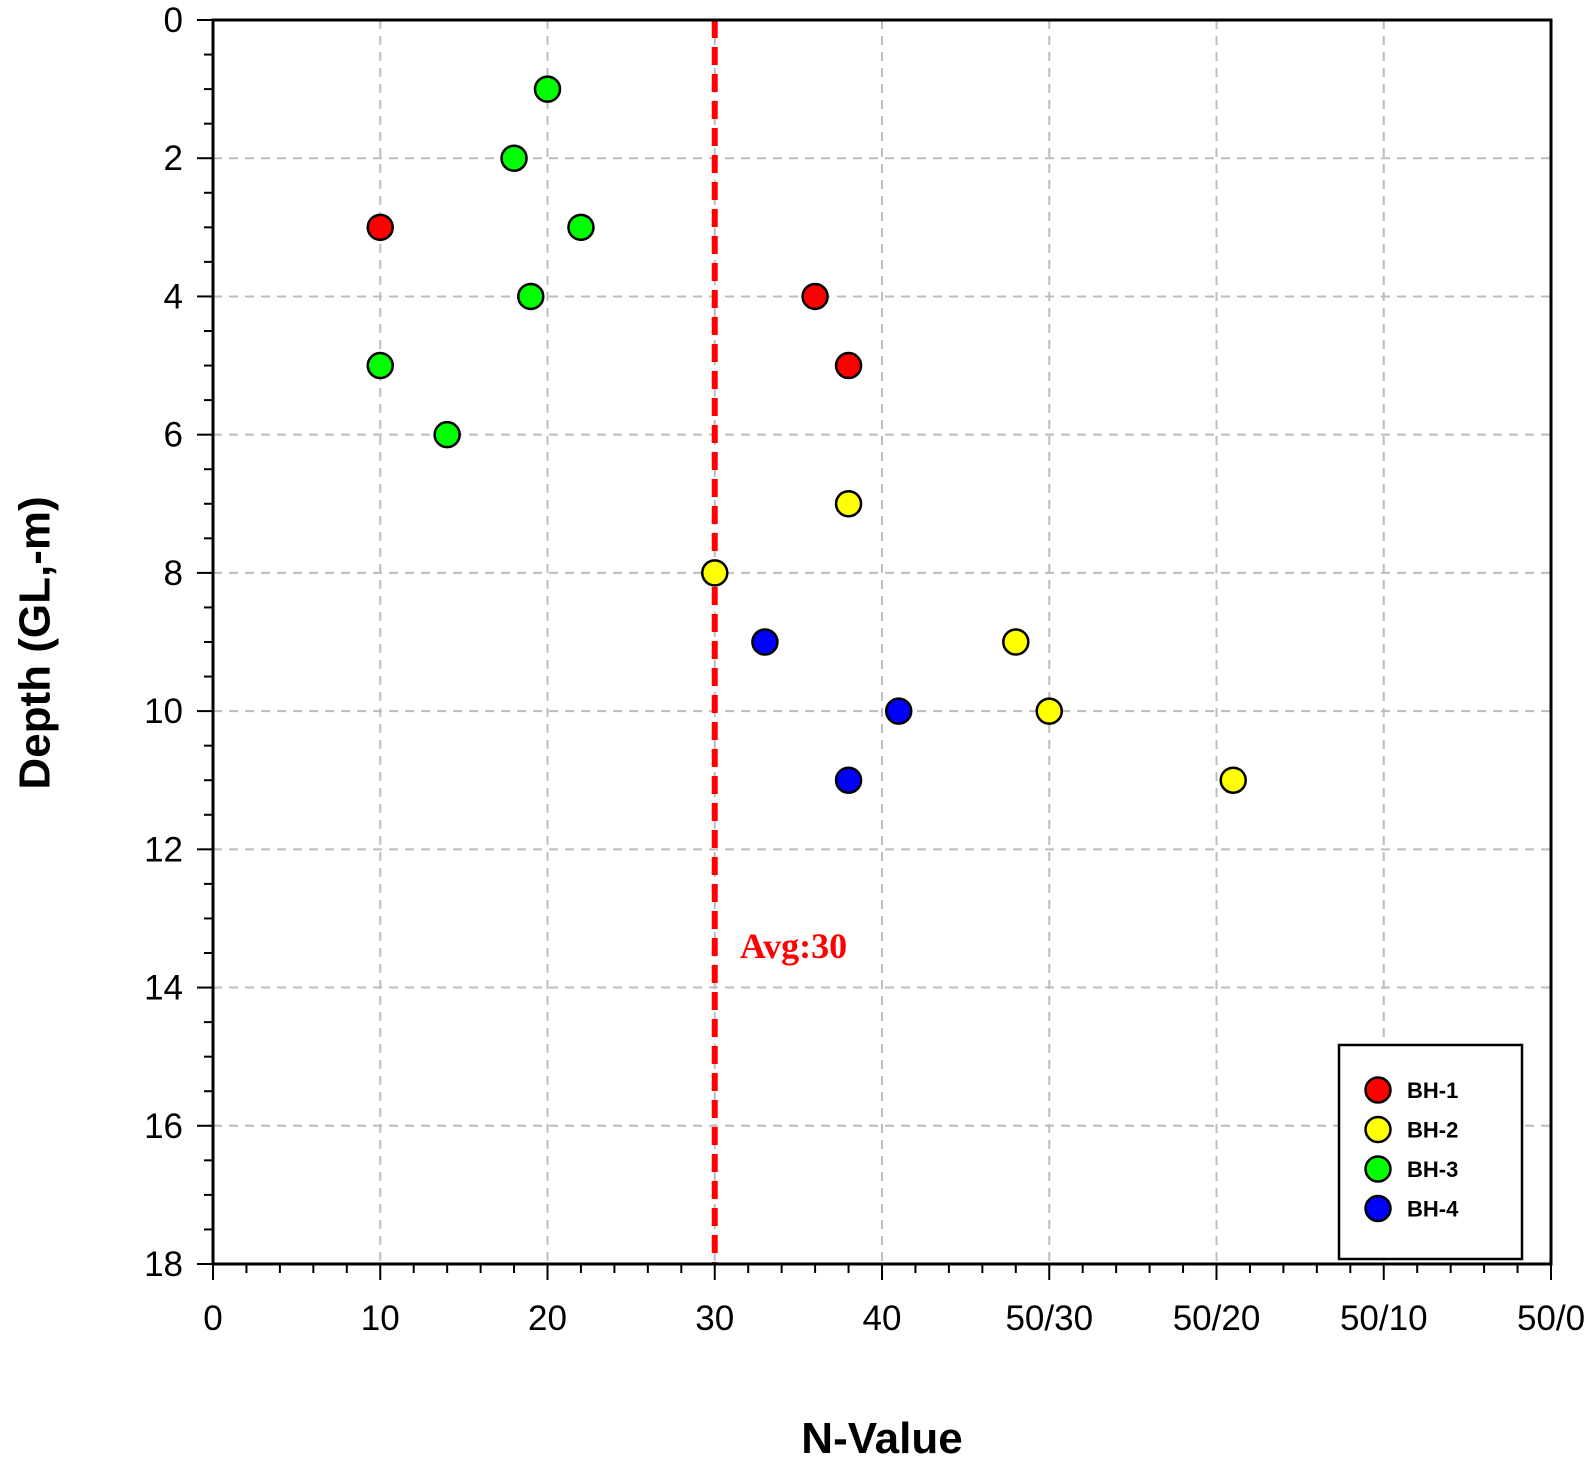 The image size is (1594, 1469). What do you see at coordinates (173, 20) in the screenshot?
I see `y-tick-label: 0` at bounding box center [173, 20].